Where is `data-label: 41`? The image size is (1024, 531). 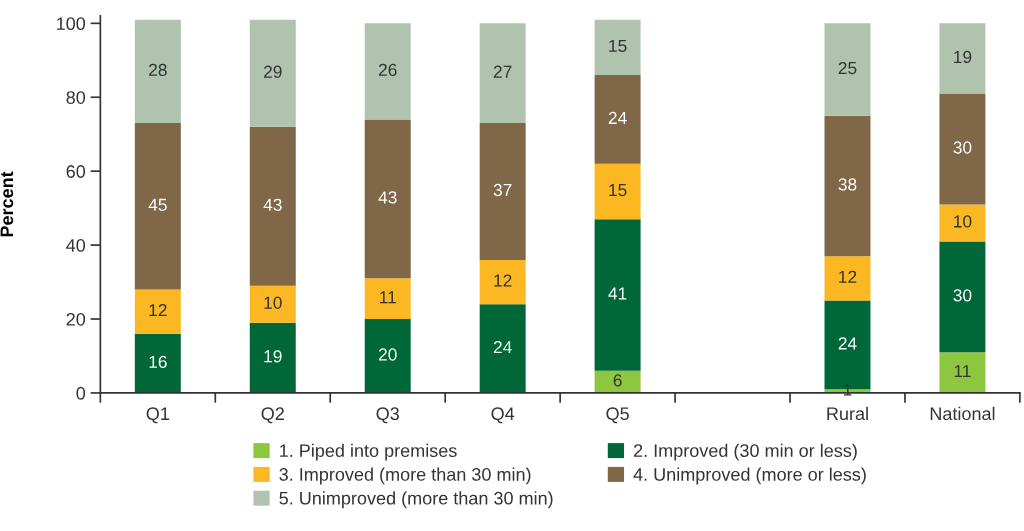
data-label: 41 is located at coordinates (617, 293).